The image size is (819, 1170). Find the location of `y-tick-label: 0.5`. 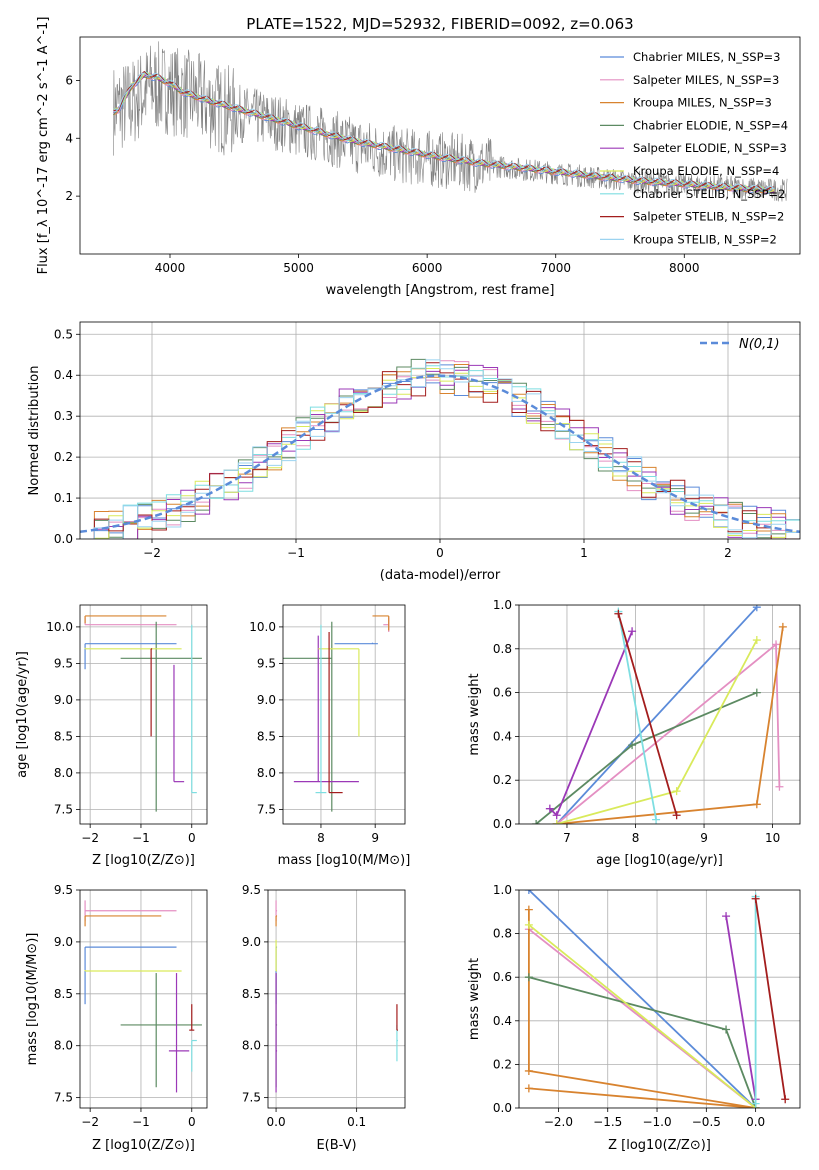

y-tick-label: 0.5 is located at coordinates (63, 334).